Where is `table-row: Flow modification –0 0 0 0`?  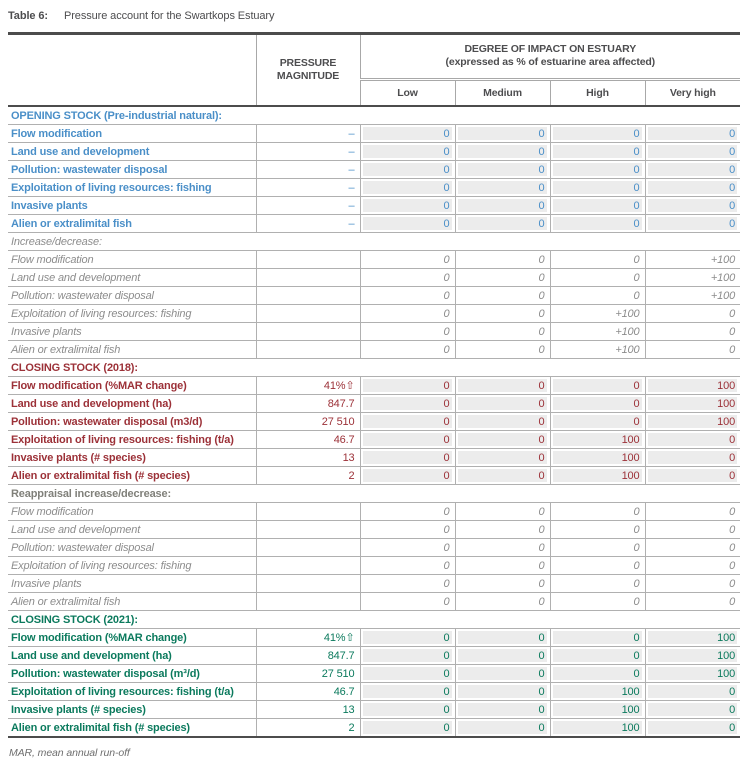
table-row: Flow modification –0 0 0 0 is located at coordinates (374, 133).